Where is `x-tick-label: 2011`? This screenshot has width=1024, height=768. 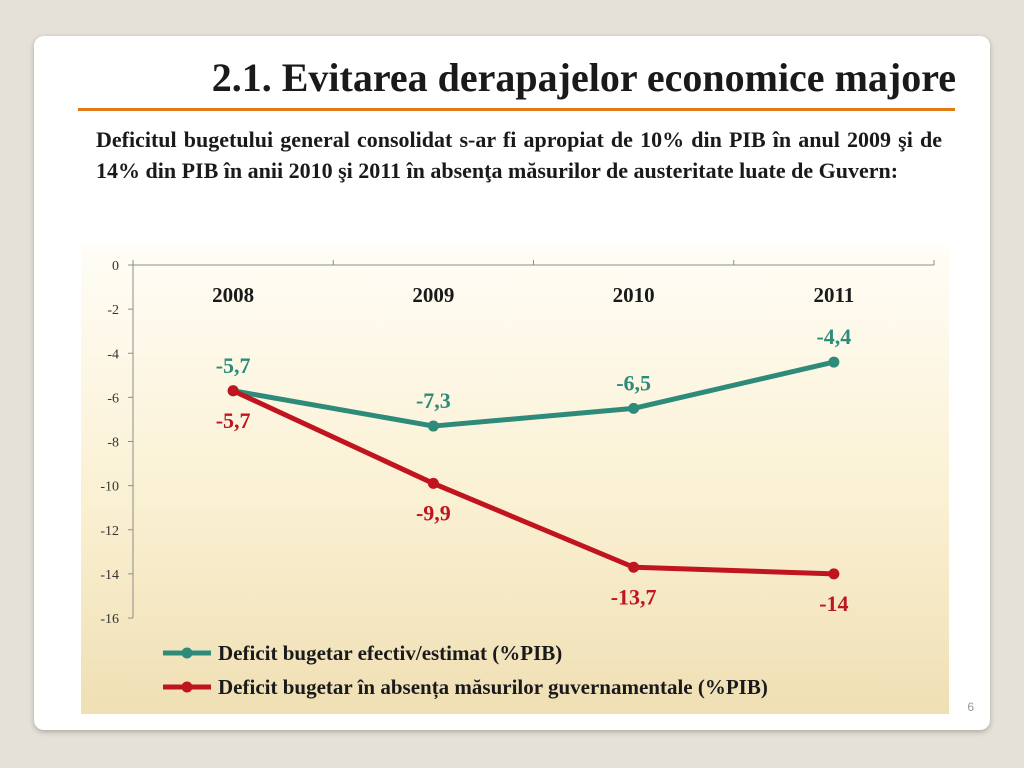 x-tick-label: 2011 is located at coordinates (833, 295).